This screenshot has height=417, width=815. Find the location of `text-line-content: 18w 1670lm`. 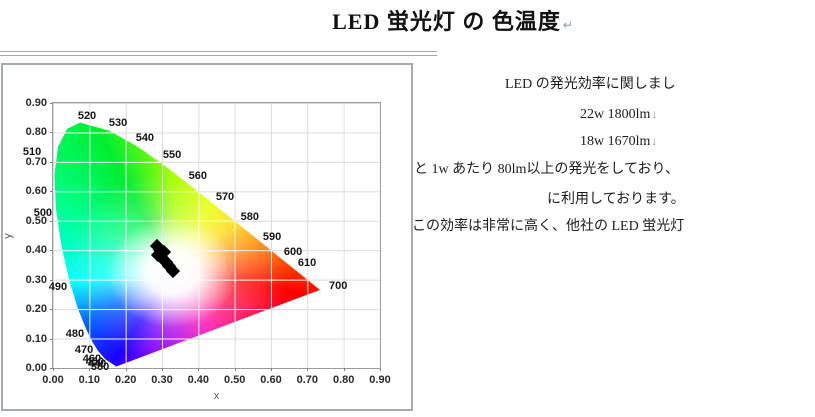

text-line-content: 18w 1670lm is located at coordinates (615, 141).